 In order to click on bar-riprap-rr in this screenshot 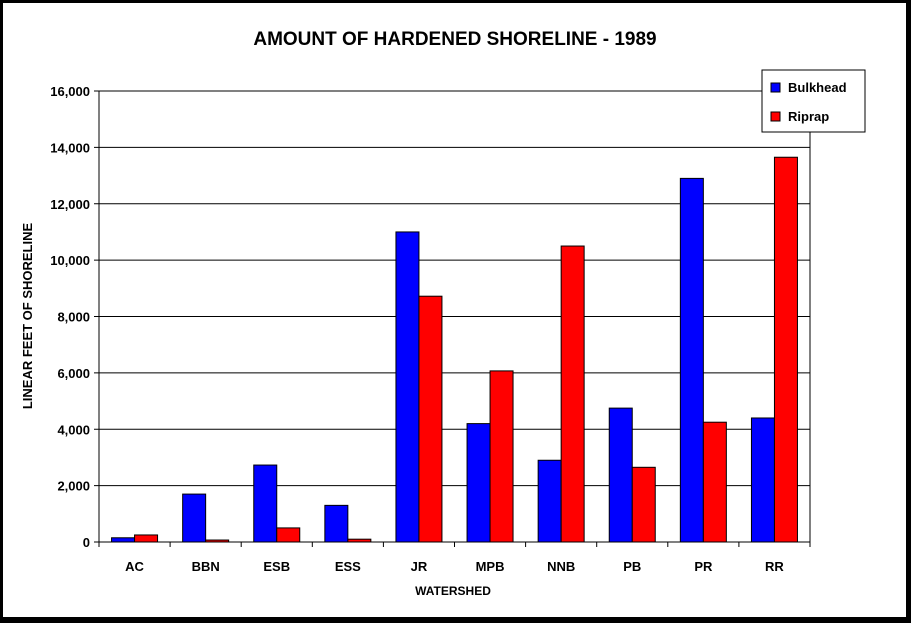, I will do `click(785, 349)`.